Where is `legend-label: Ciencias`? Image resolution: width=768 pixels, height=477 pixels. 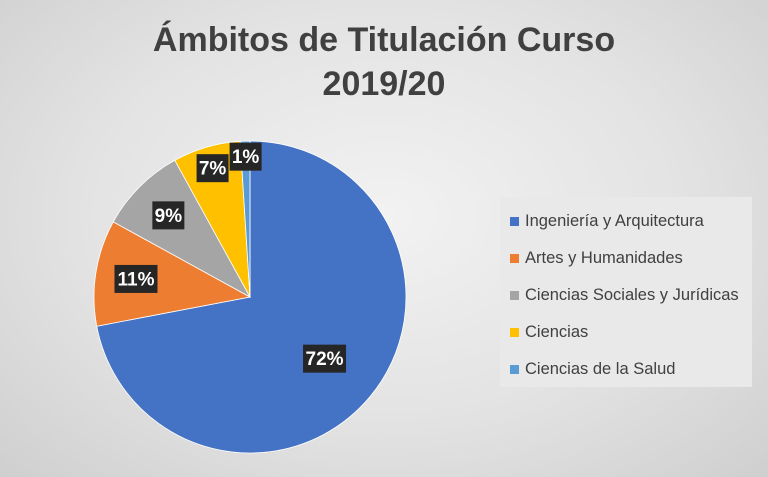
legend-label: Ciencias is located at coordinates (557, 332).